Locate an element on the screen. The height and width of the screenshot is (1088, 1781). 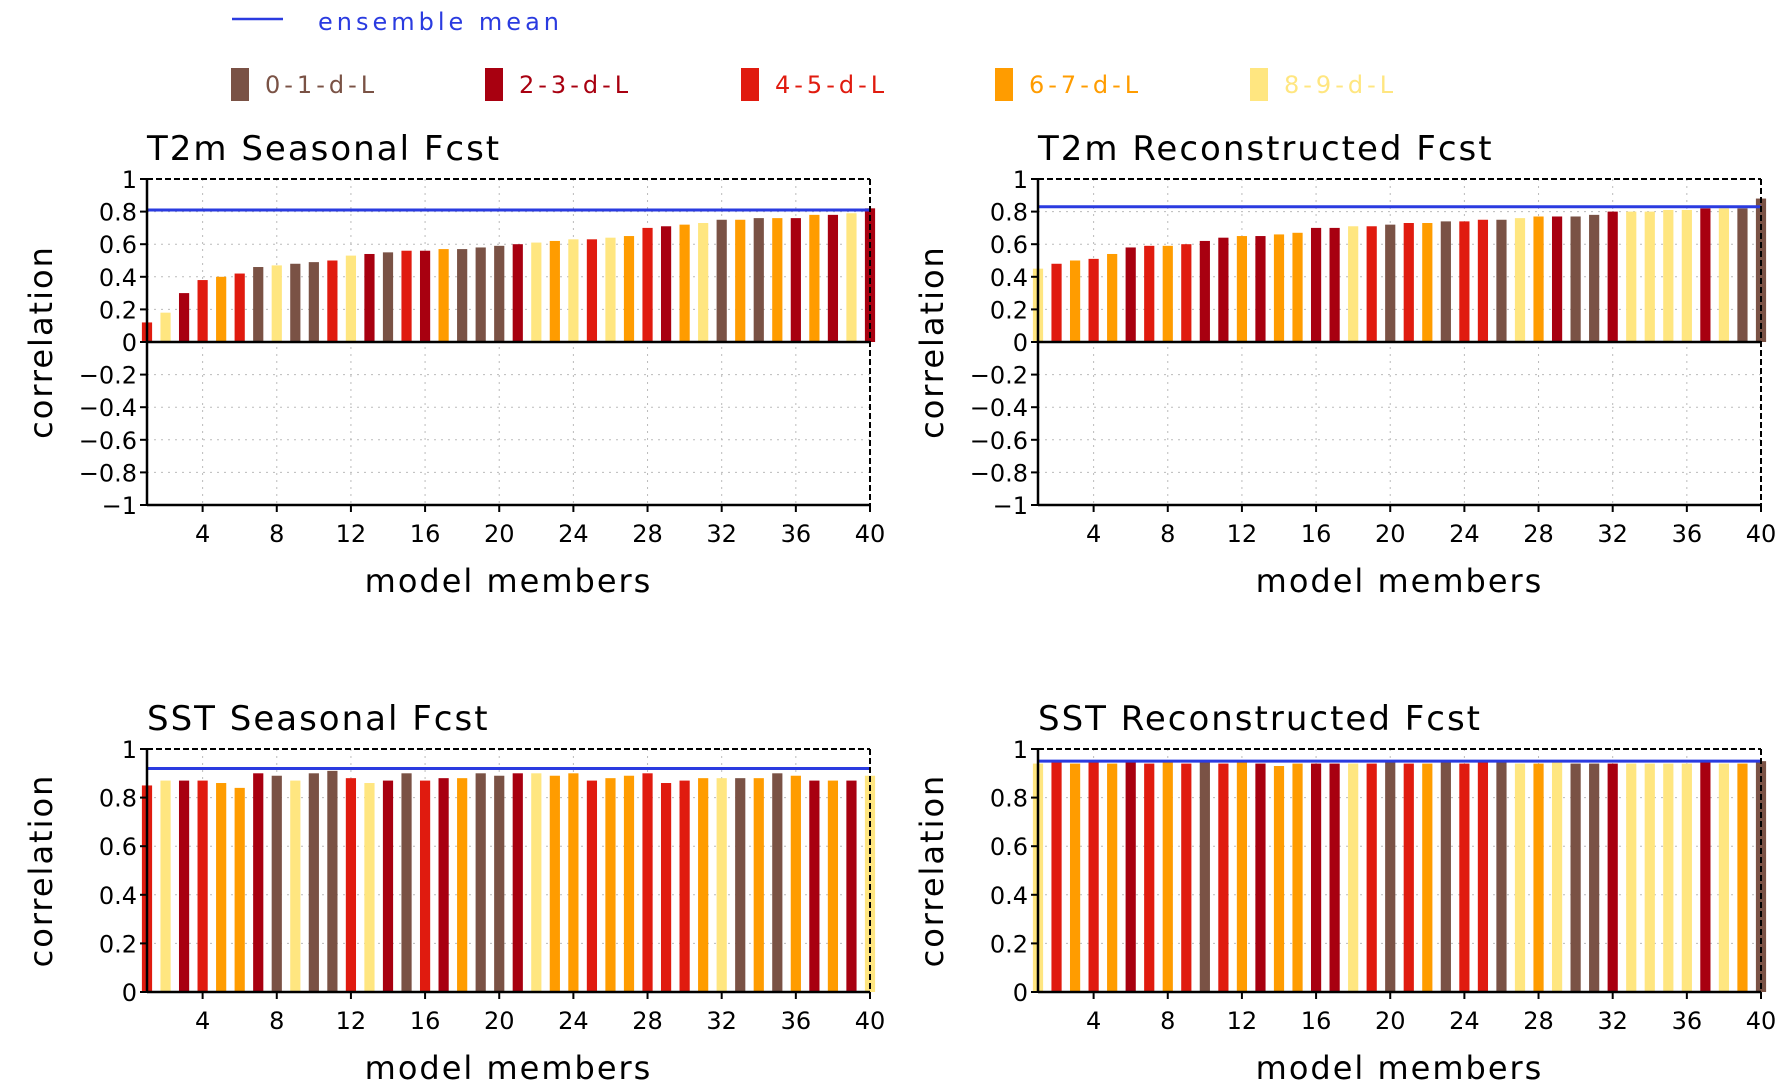
x-tick-label: 16 is located at coordinates (1316, 534).